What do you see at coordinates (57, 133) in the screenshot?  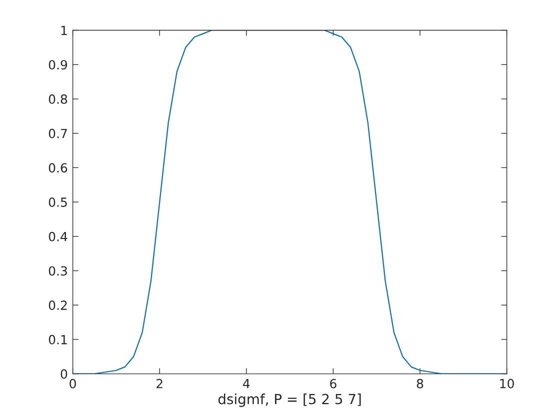 I see `y-tick-label: 0.7` at bounding box center [57, 133].